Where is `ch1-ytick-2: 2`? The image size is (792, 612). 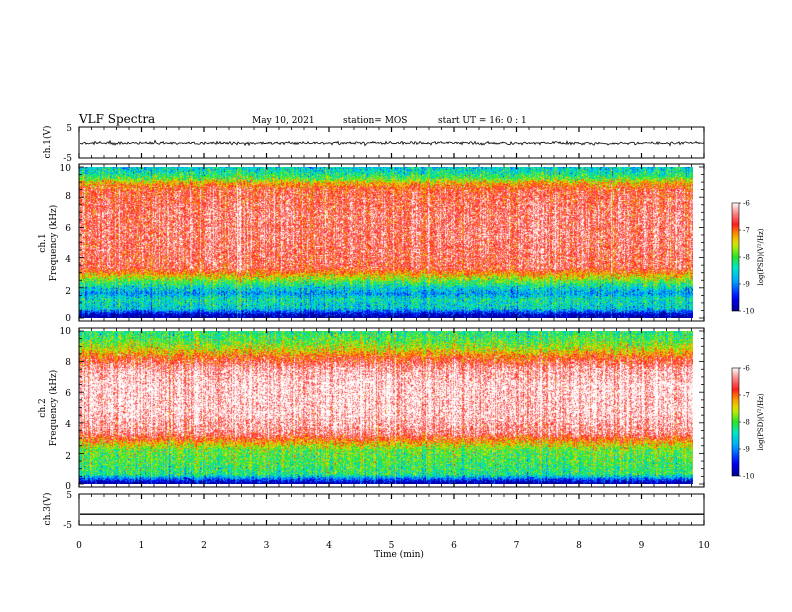
ch1-ytick-2: 2 is located at coordinates (68, 292).